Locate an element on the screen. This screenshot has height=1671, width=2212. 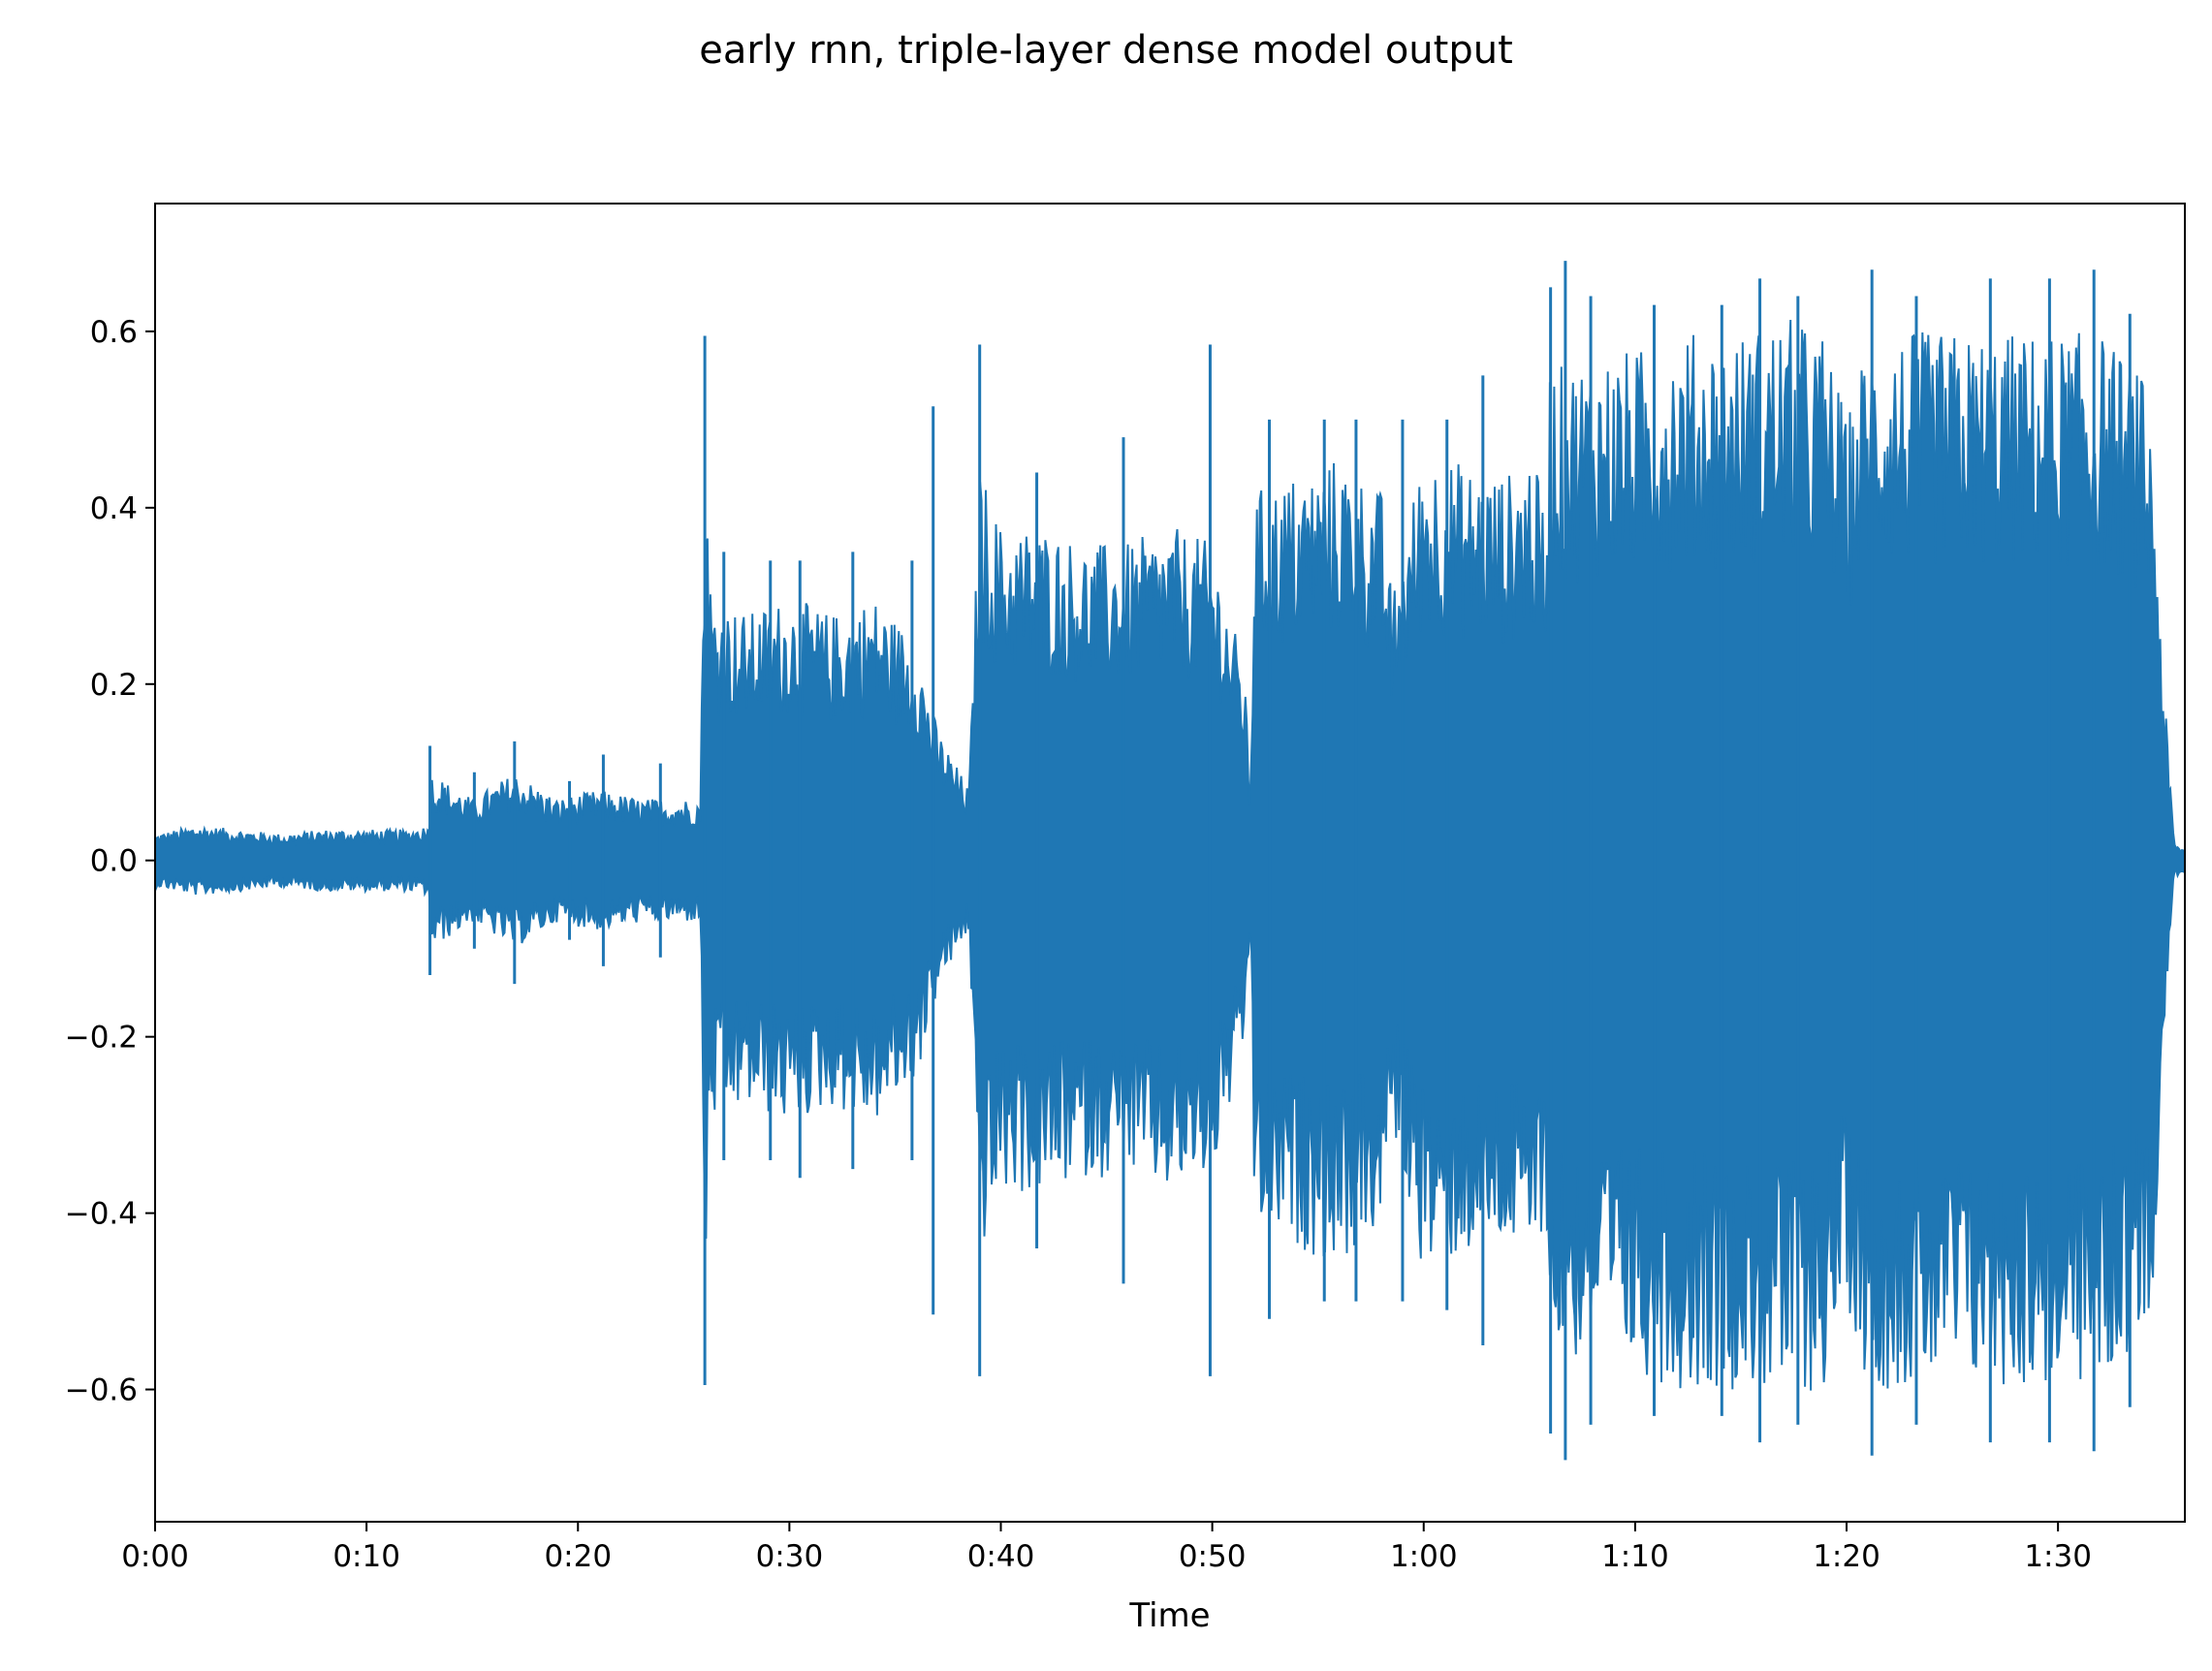
x-tick-label: 1:10 is located at coordinates (1635, 1557).